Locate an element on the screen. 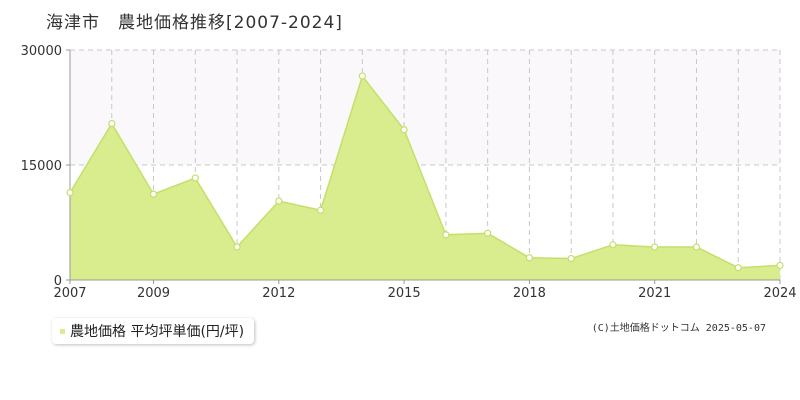  x-tick-label: 2021 is located at coordinates (654, 293).